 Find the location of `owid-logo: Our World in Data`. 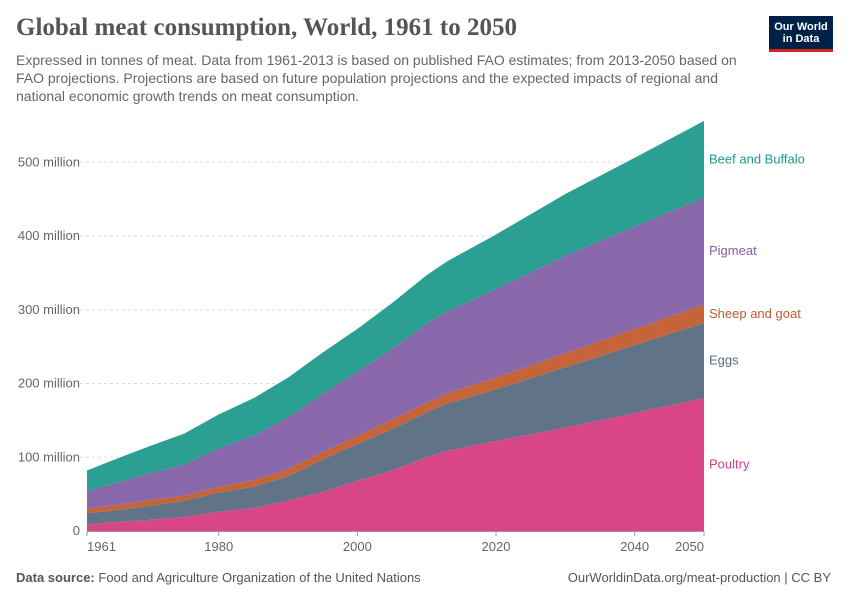

owid-logo: Our World in Data is located at coordinates (801, 34).